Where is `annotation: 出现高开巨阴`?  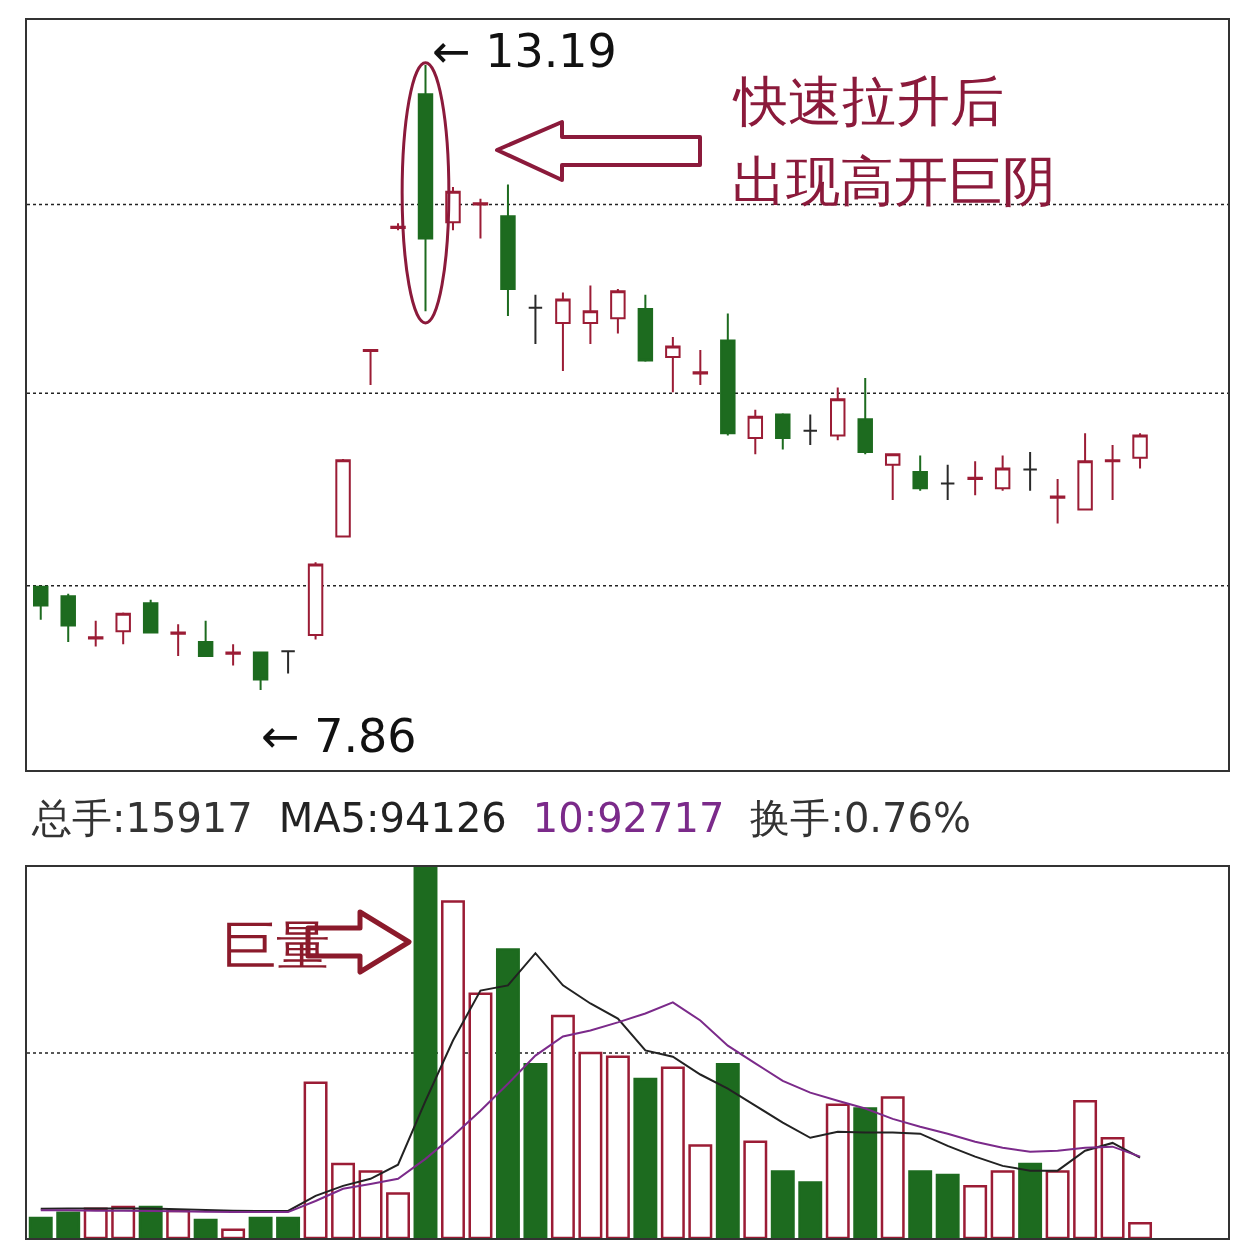
annotation: 出现高开巨阴 is located at coordinates (894, 181).